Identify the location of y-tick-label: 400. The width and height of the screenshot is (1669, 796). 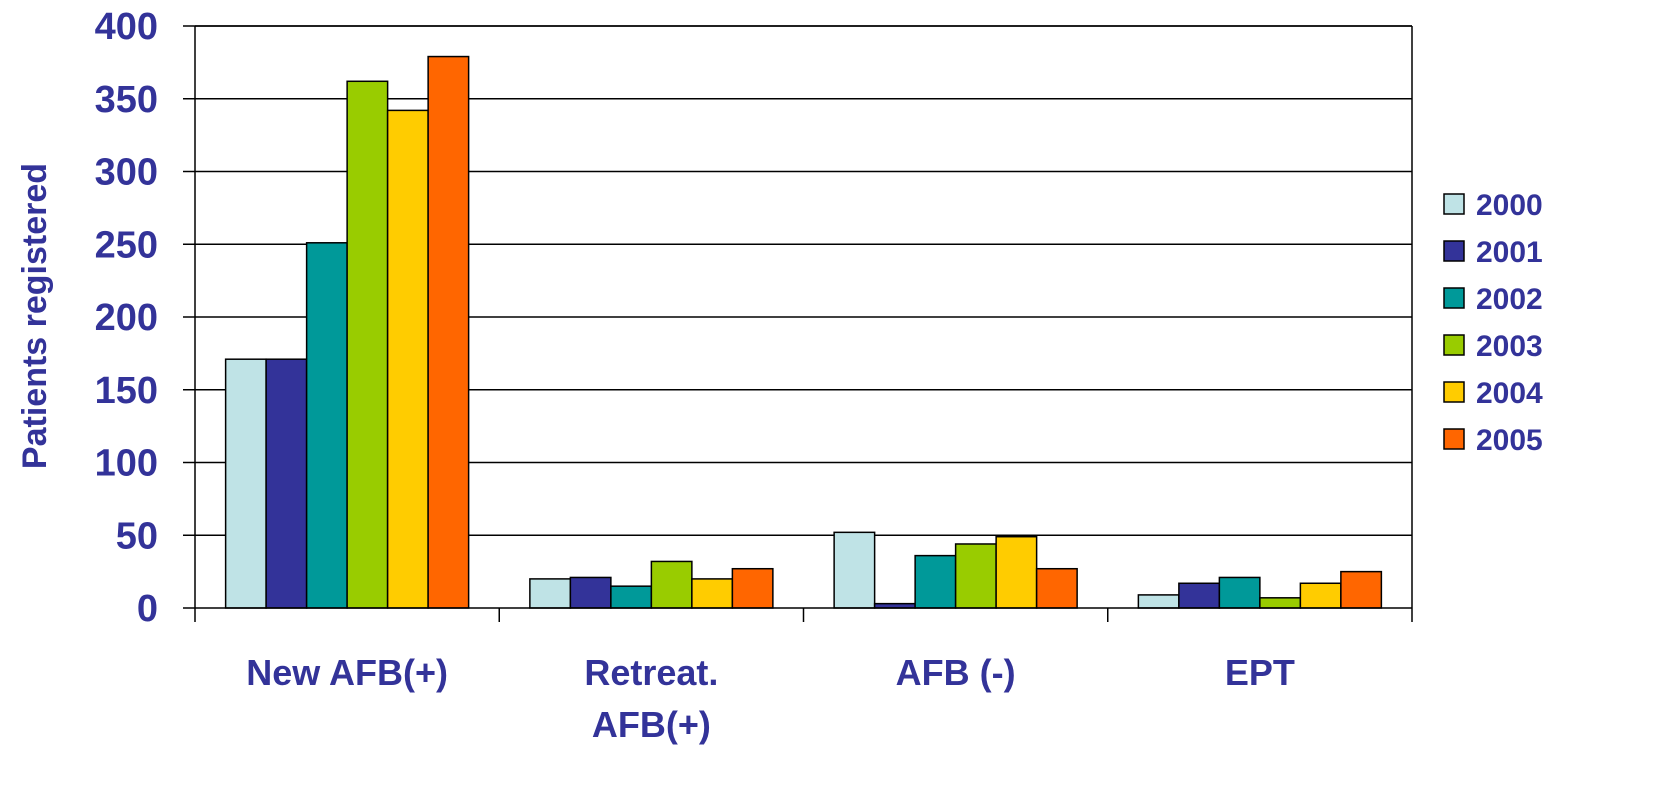
(126, 27).